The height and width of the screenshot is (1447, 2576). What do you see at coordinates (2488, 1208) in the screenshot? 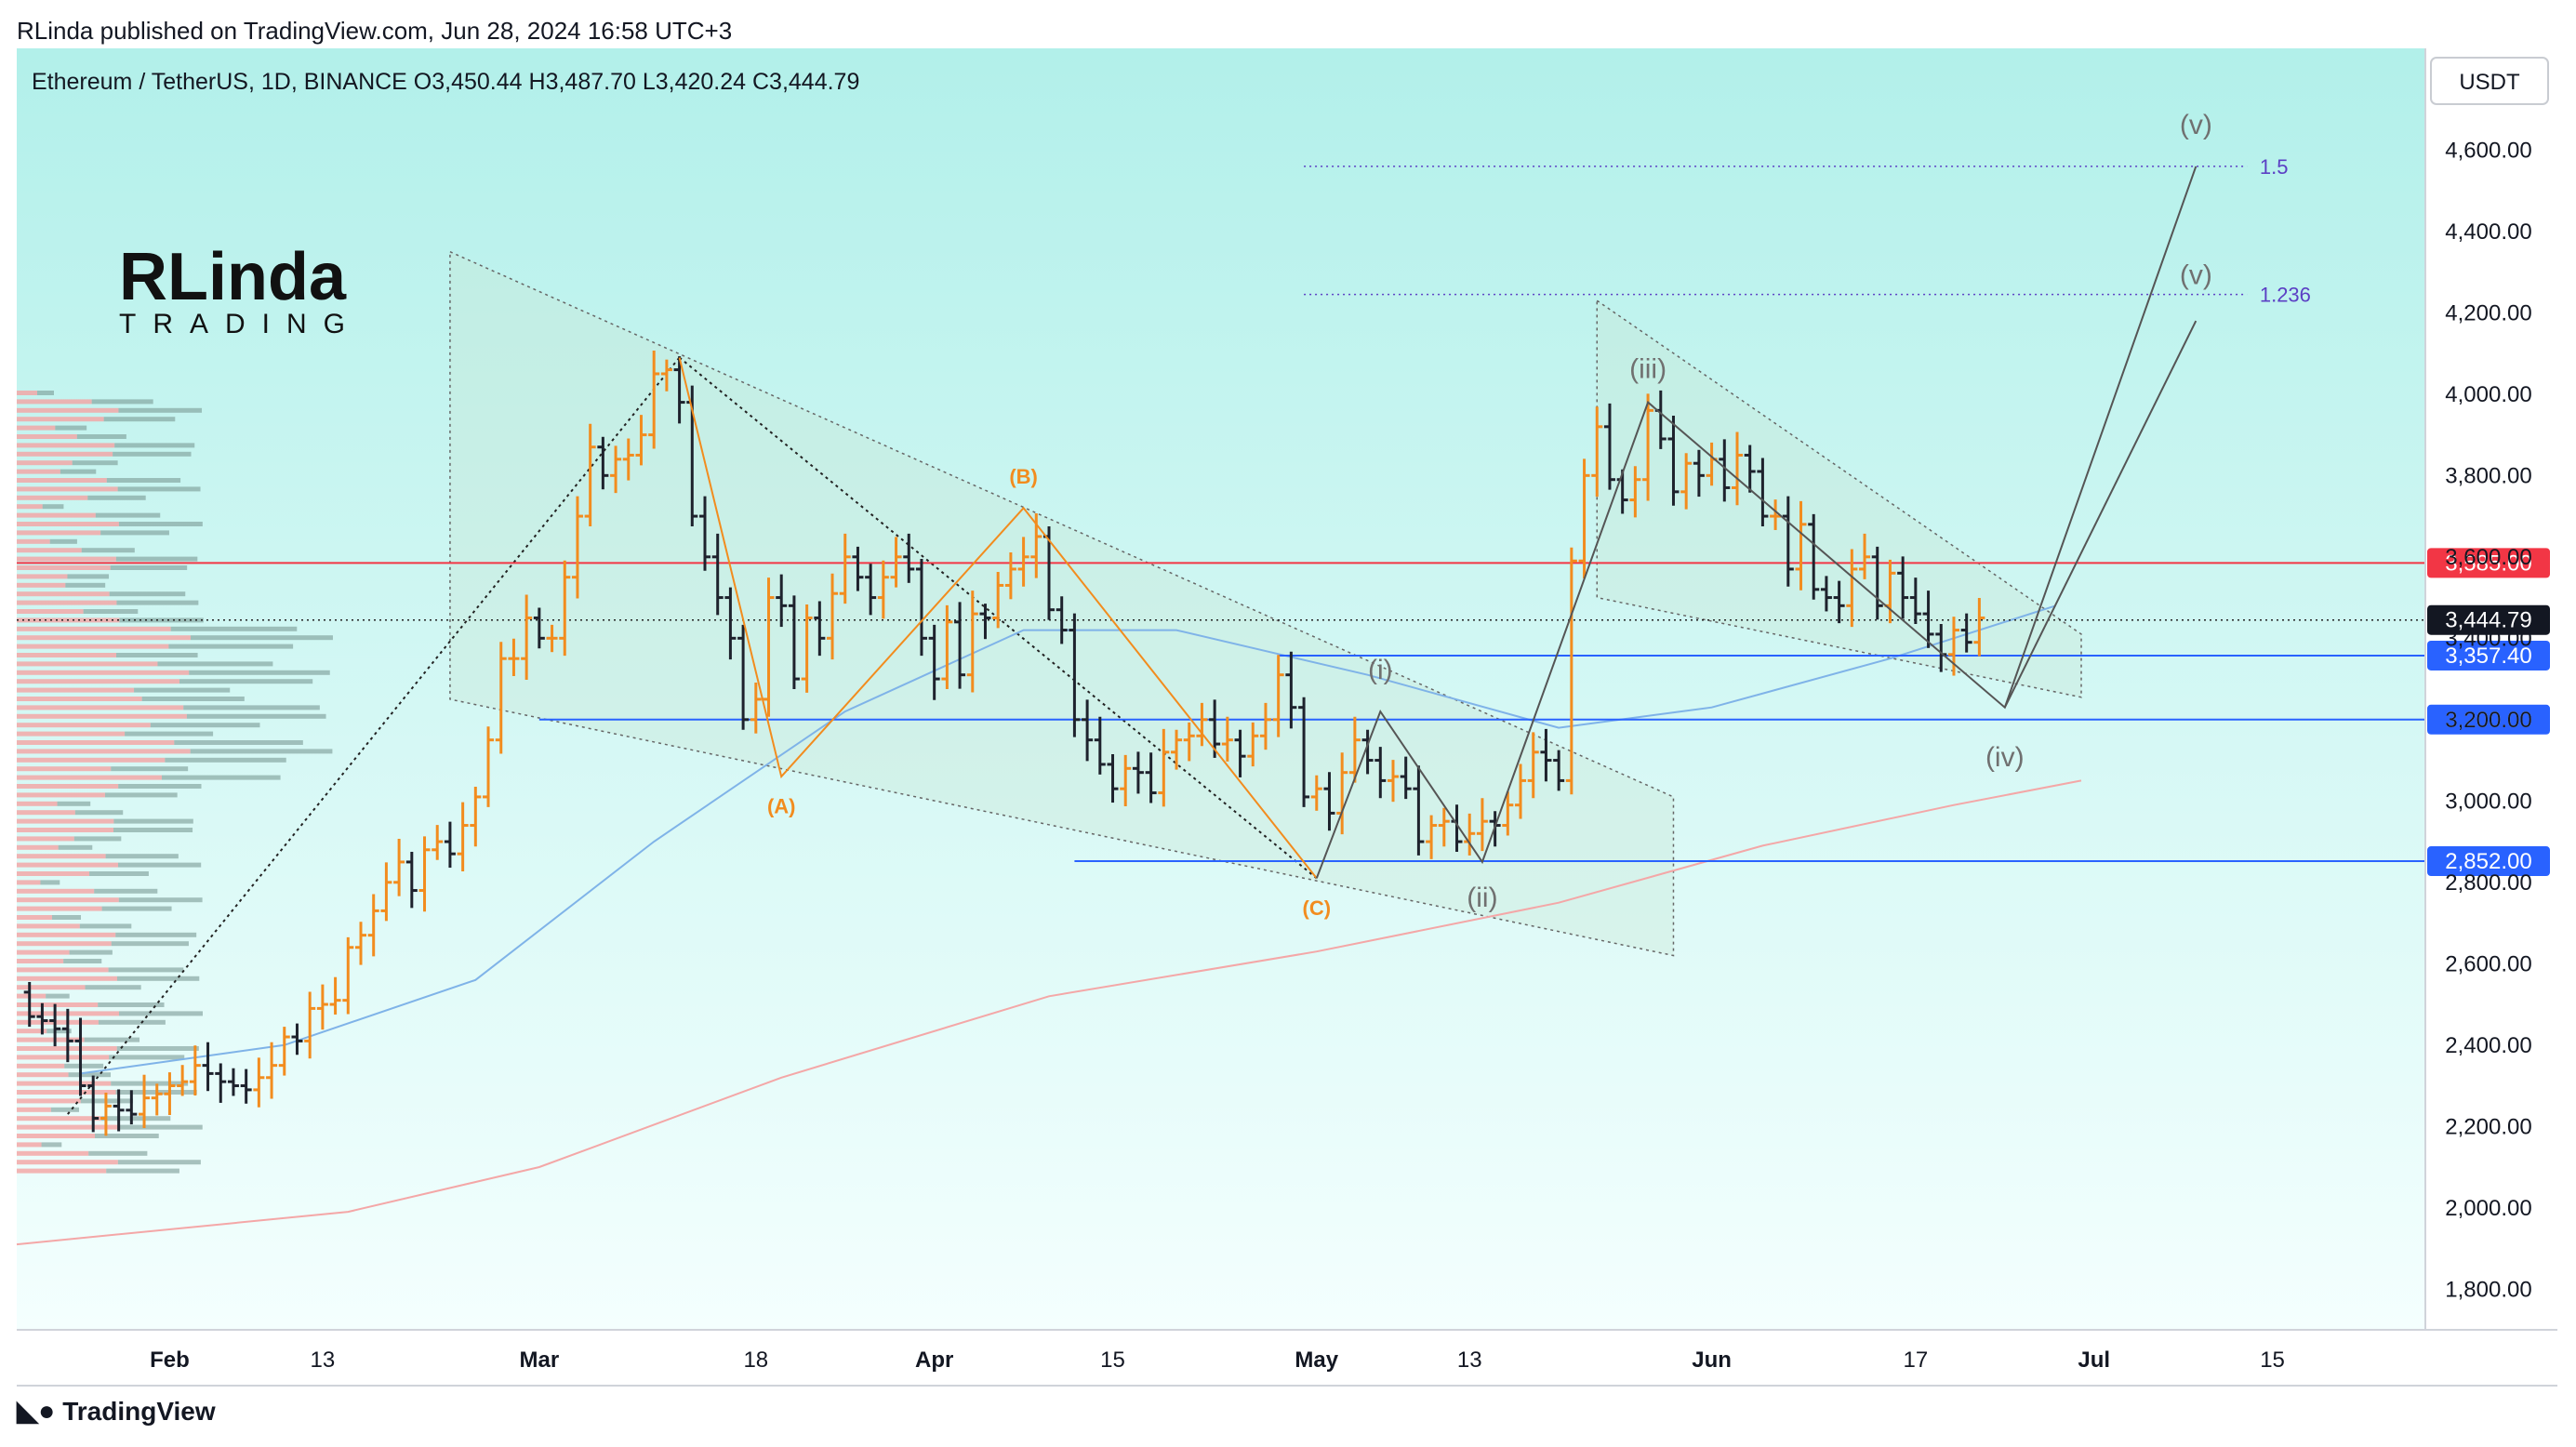
I see `y-tick-label: 2,000.00` at bounding box center [2488, 1208].